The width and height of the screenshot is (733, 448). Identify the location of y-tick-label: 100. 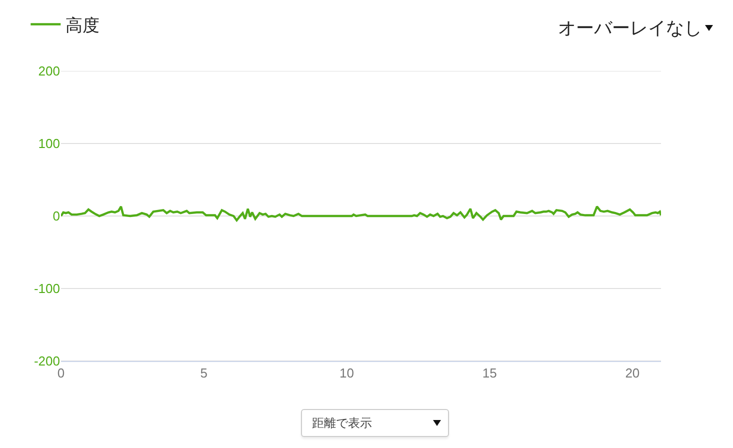
(49, 144).